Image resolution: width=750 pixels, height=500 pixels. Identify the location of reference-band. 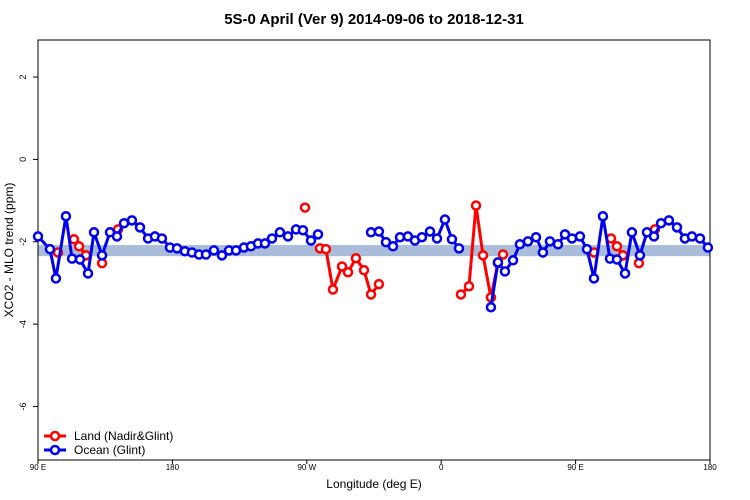
(374, 251).